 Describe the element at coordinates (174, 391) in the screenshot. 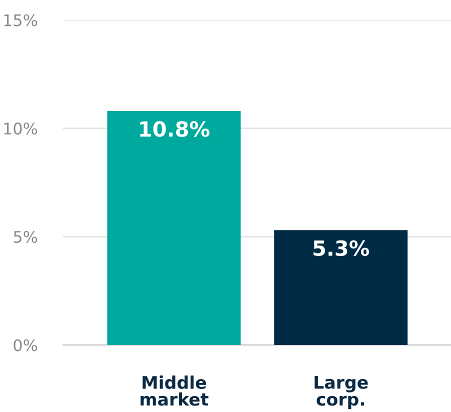

I see `x-tick-label: Middle market` at that location.